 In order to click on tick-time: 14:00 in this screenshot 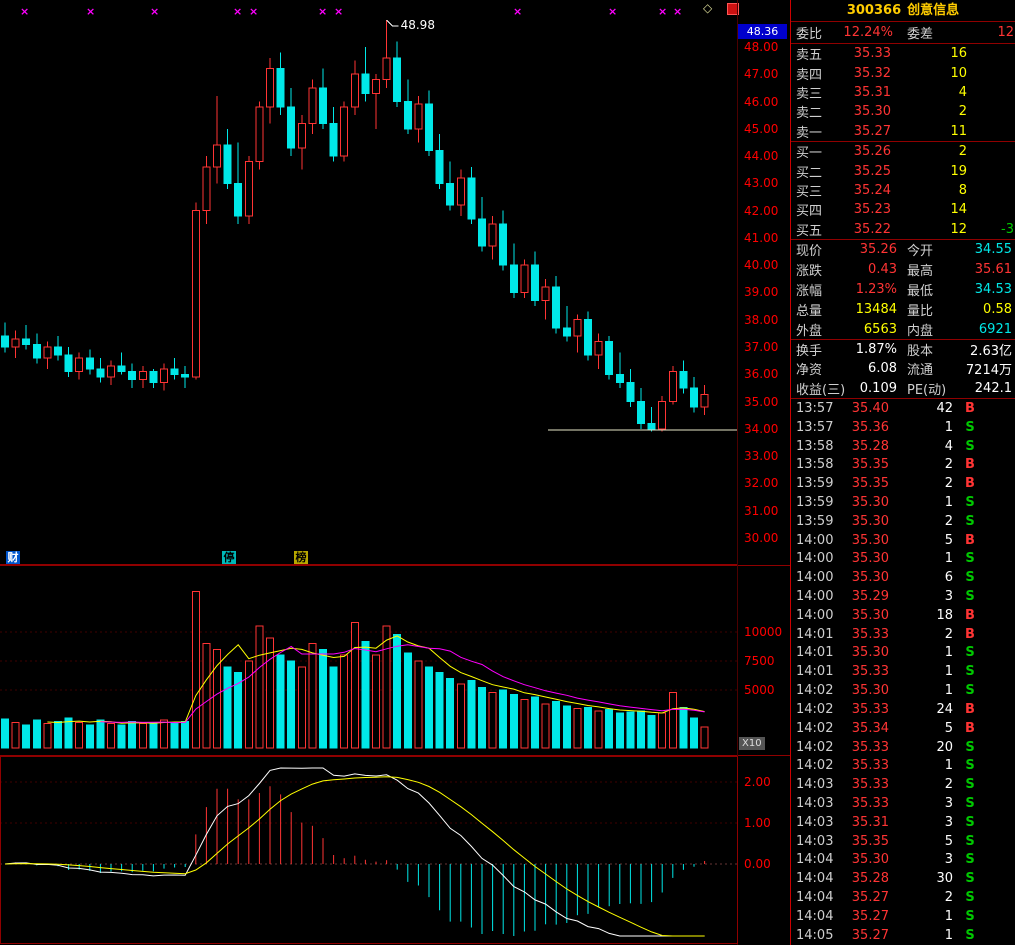, I will do `click(815, 559)`.